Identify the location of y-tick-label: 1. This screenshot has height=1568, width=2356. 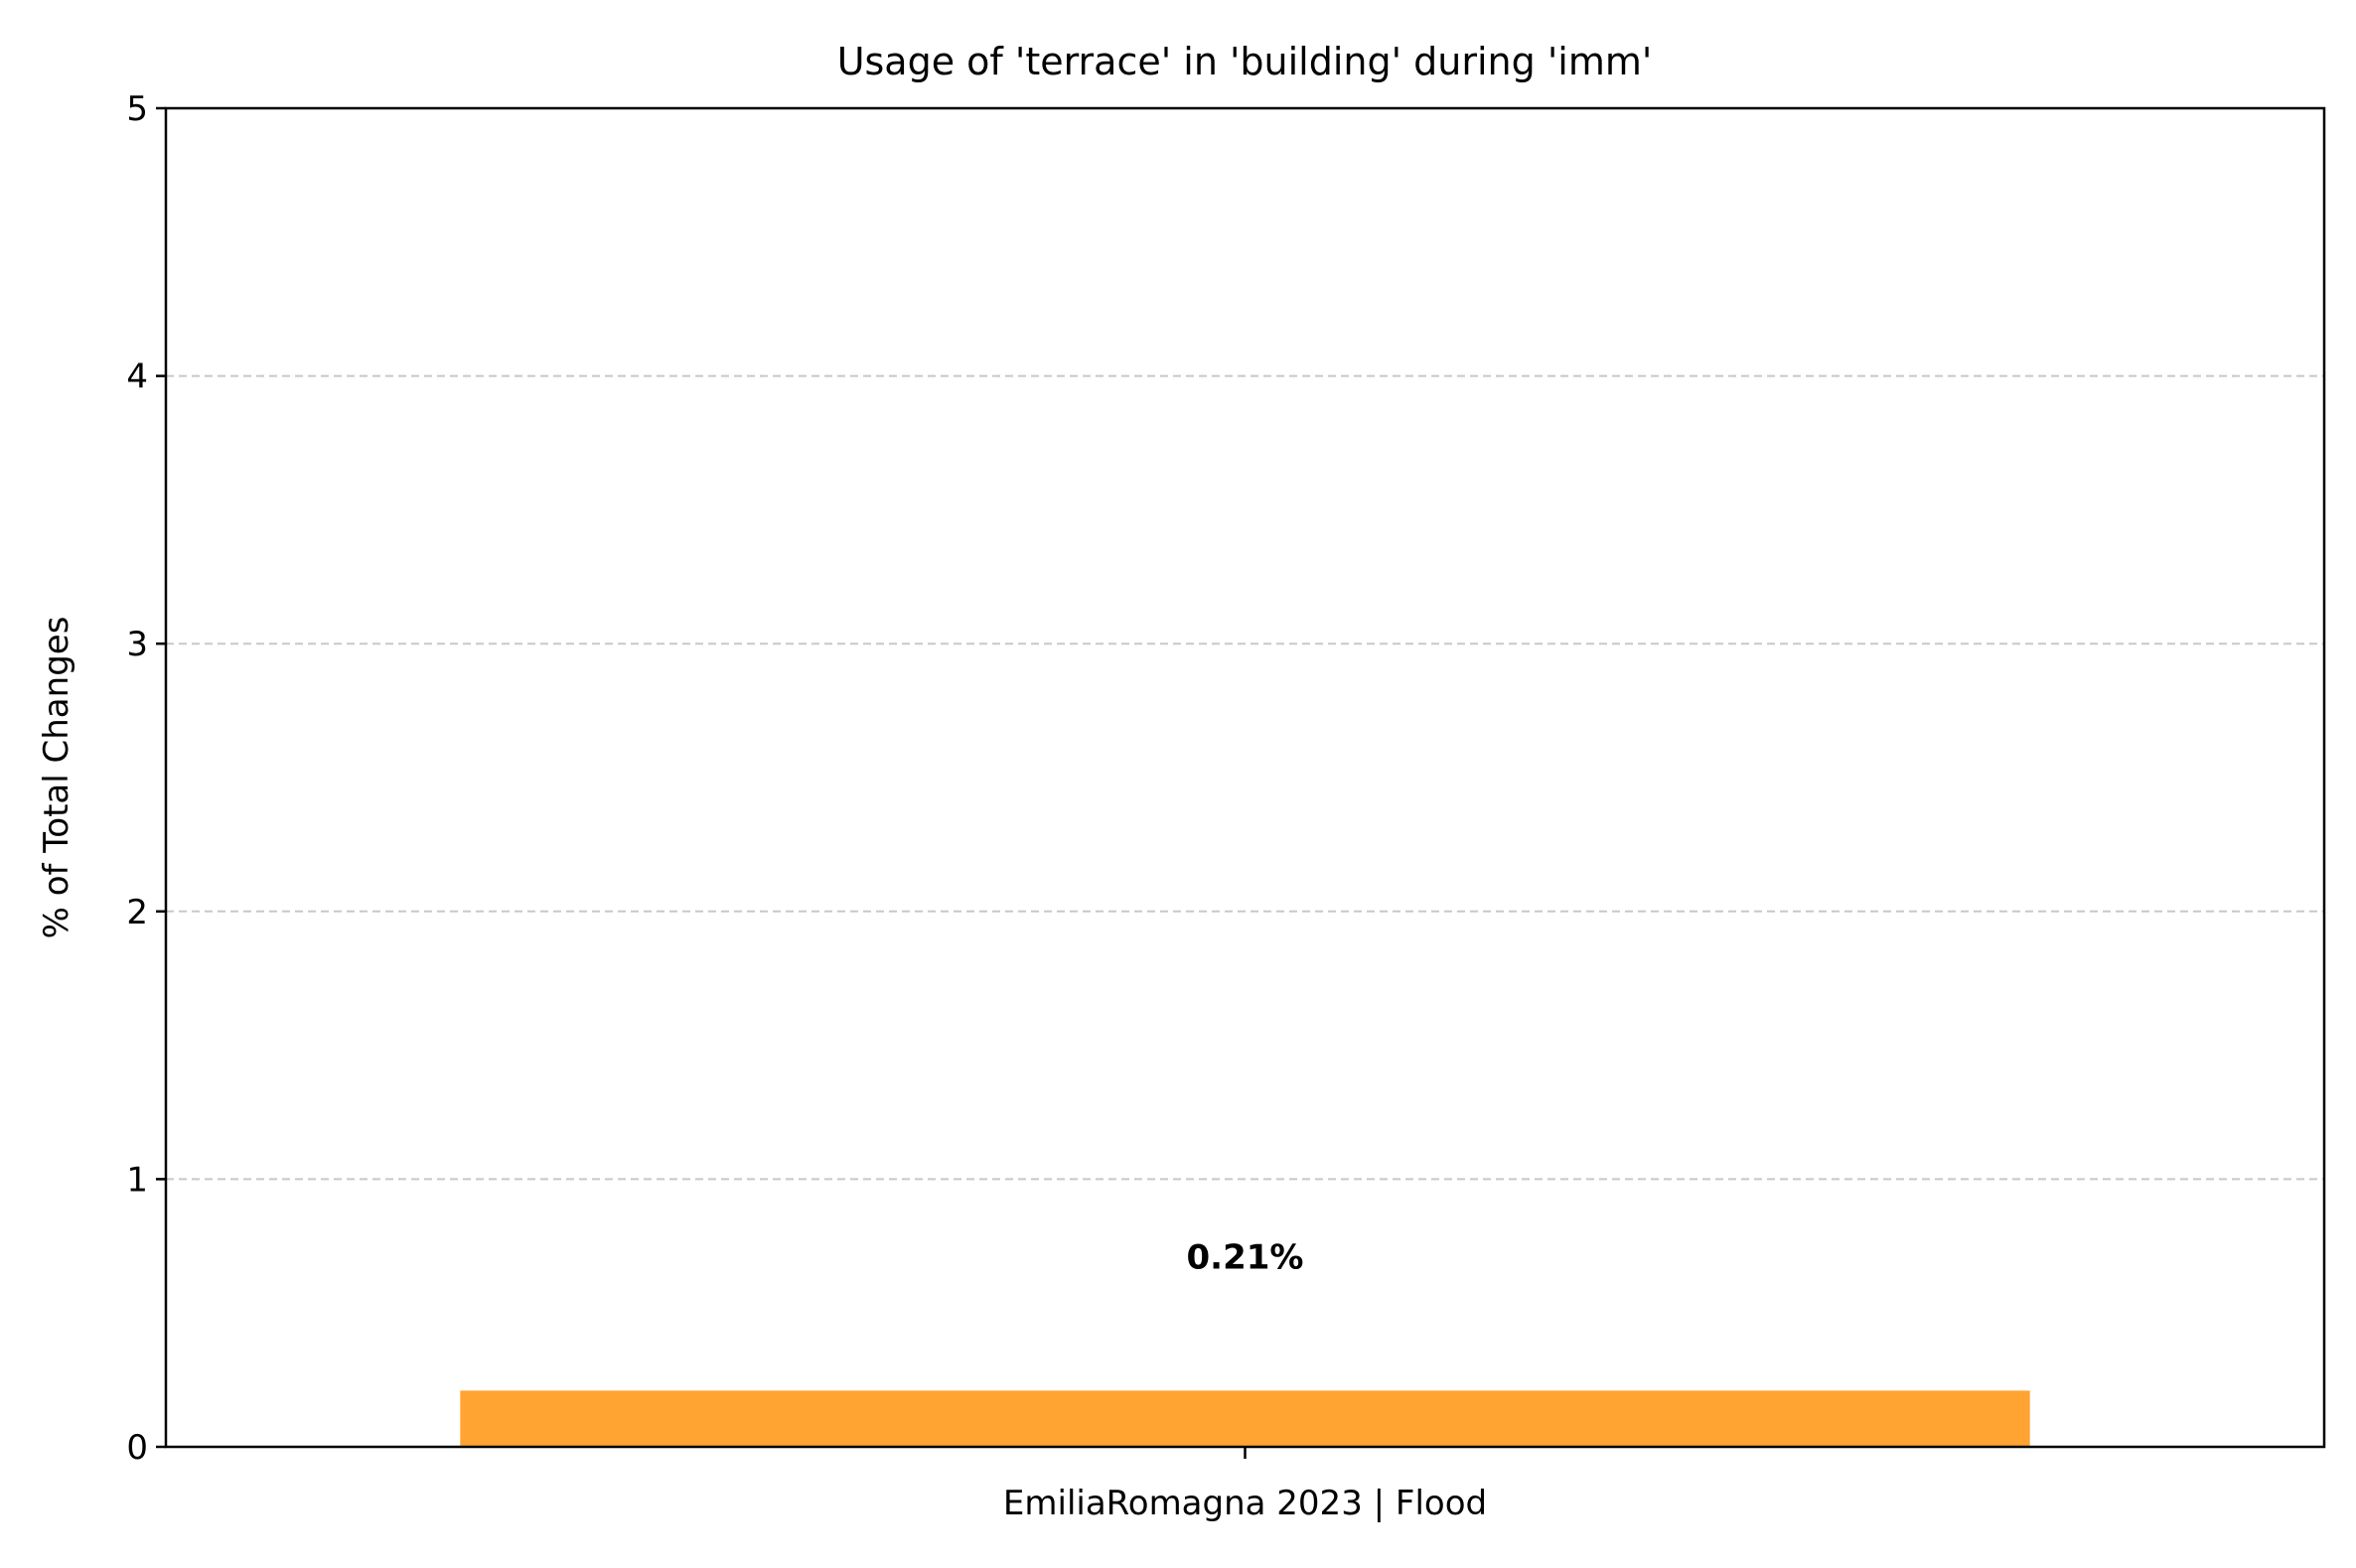
(137, 1180).